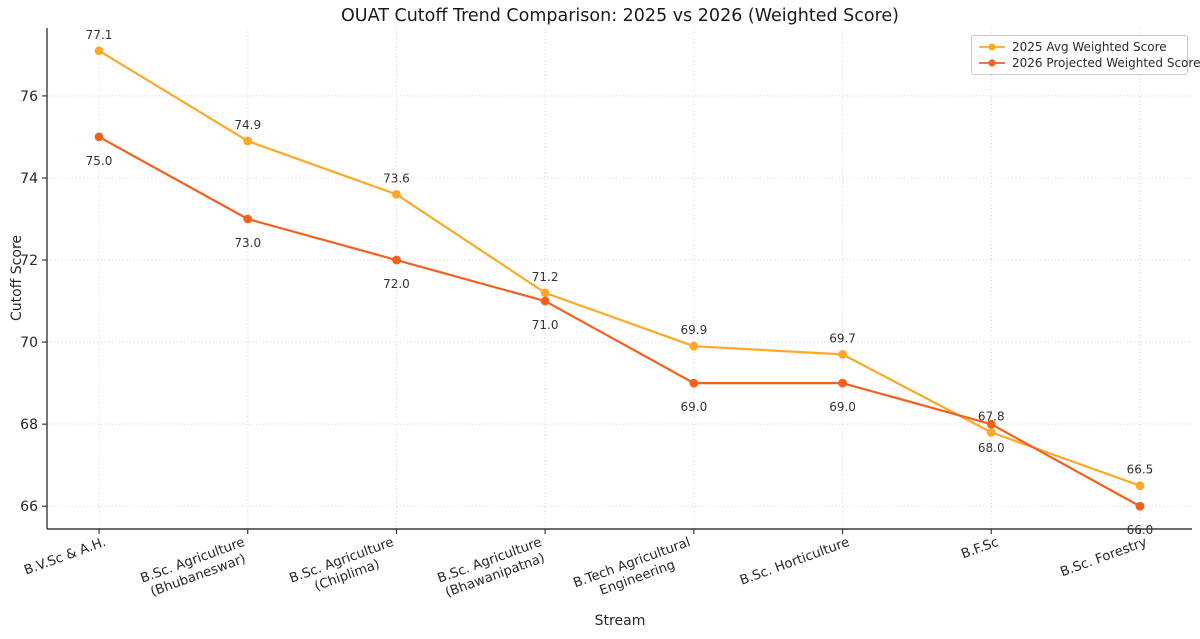 This screenshot has width=1200, height=639. What do you see at coordinates (29, 343) in the screenshot?
I see `y-tick-label-70: 70` at bounding box center [29, 343].